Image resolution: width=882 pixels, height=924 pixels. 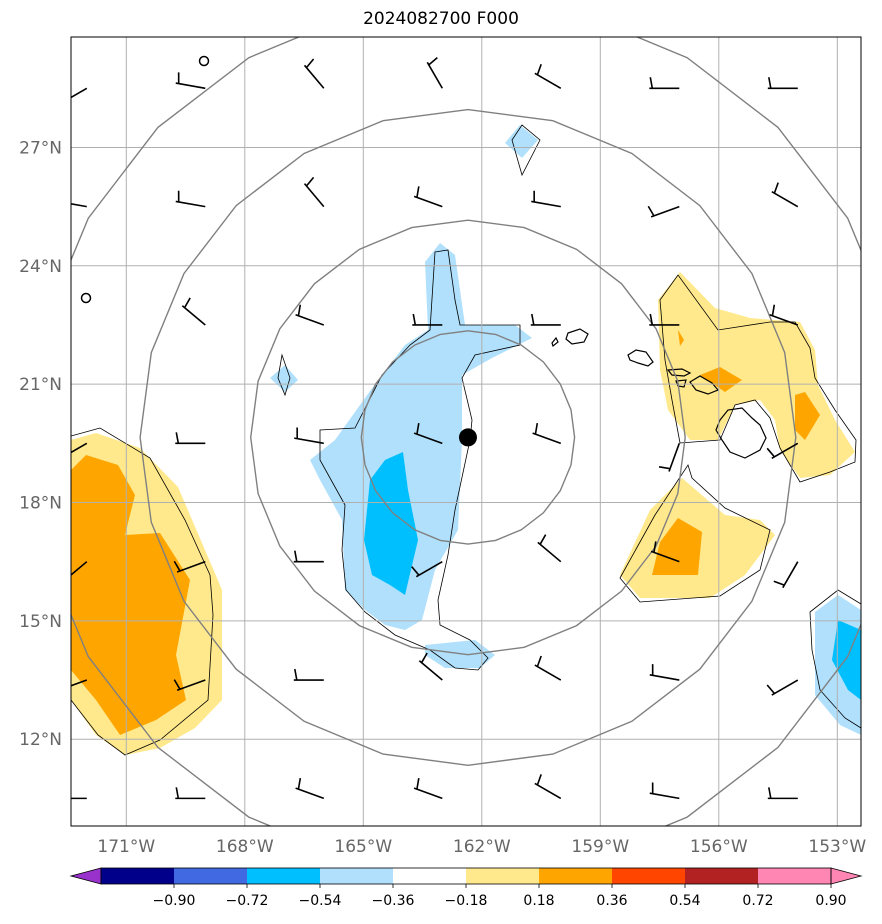 I want to click on latitude-label: 12°N, so click(x=40, y=740).